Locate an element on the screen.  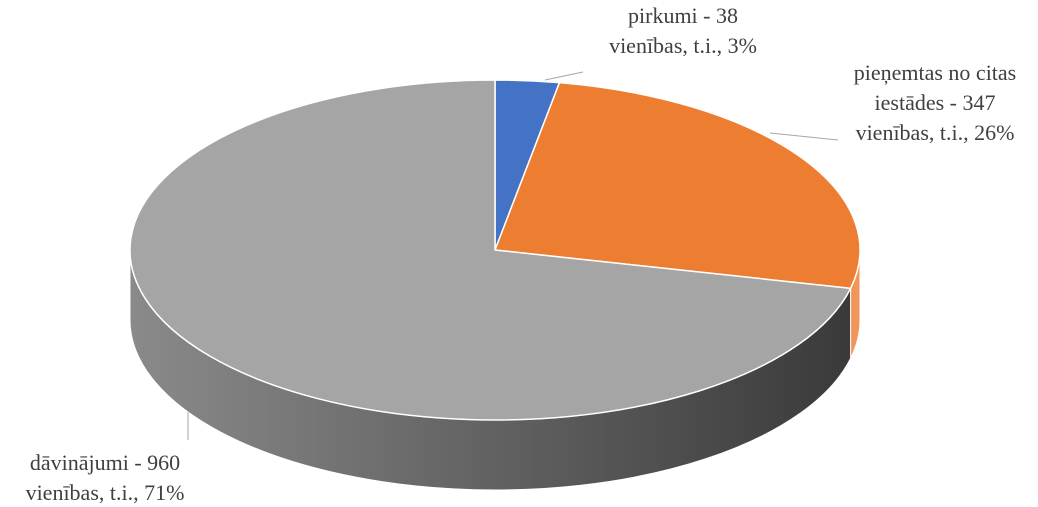
data-label-line: iestādes - 347 is located at coordinates (935, 102).